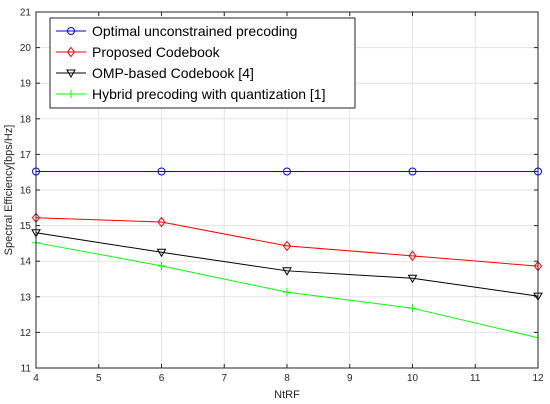  What do you see at coordinates (194, 31) in the screenshot?
I see `legend-label: Optimal unconstrained precoding` at bounding box center [194, 31].